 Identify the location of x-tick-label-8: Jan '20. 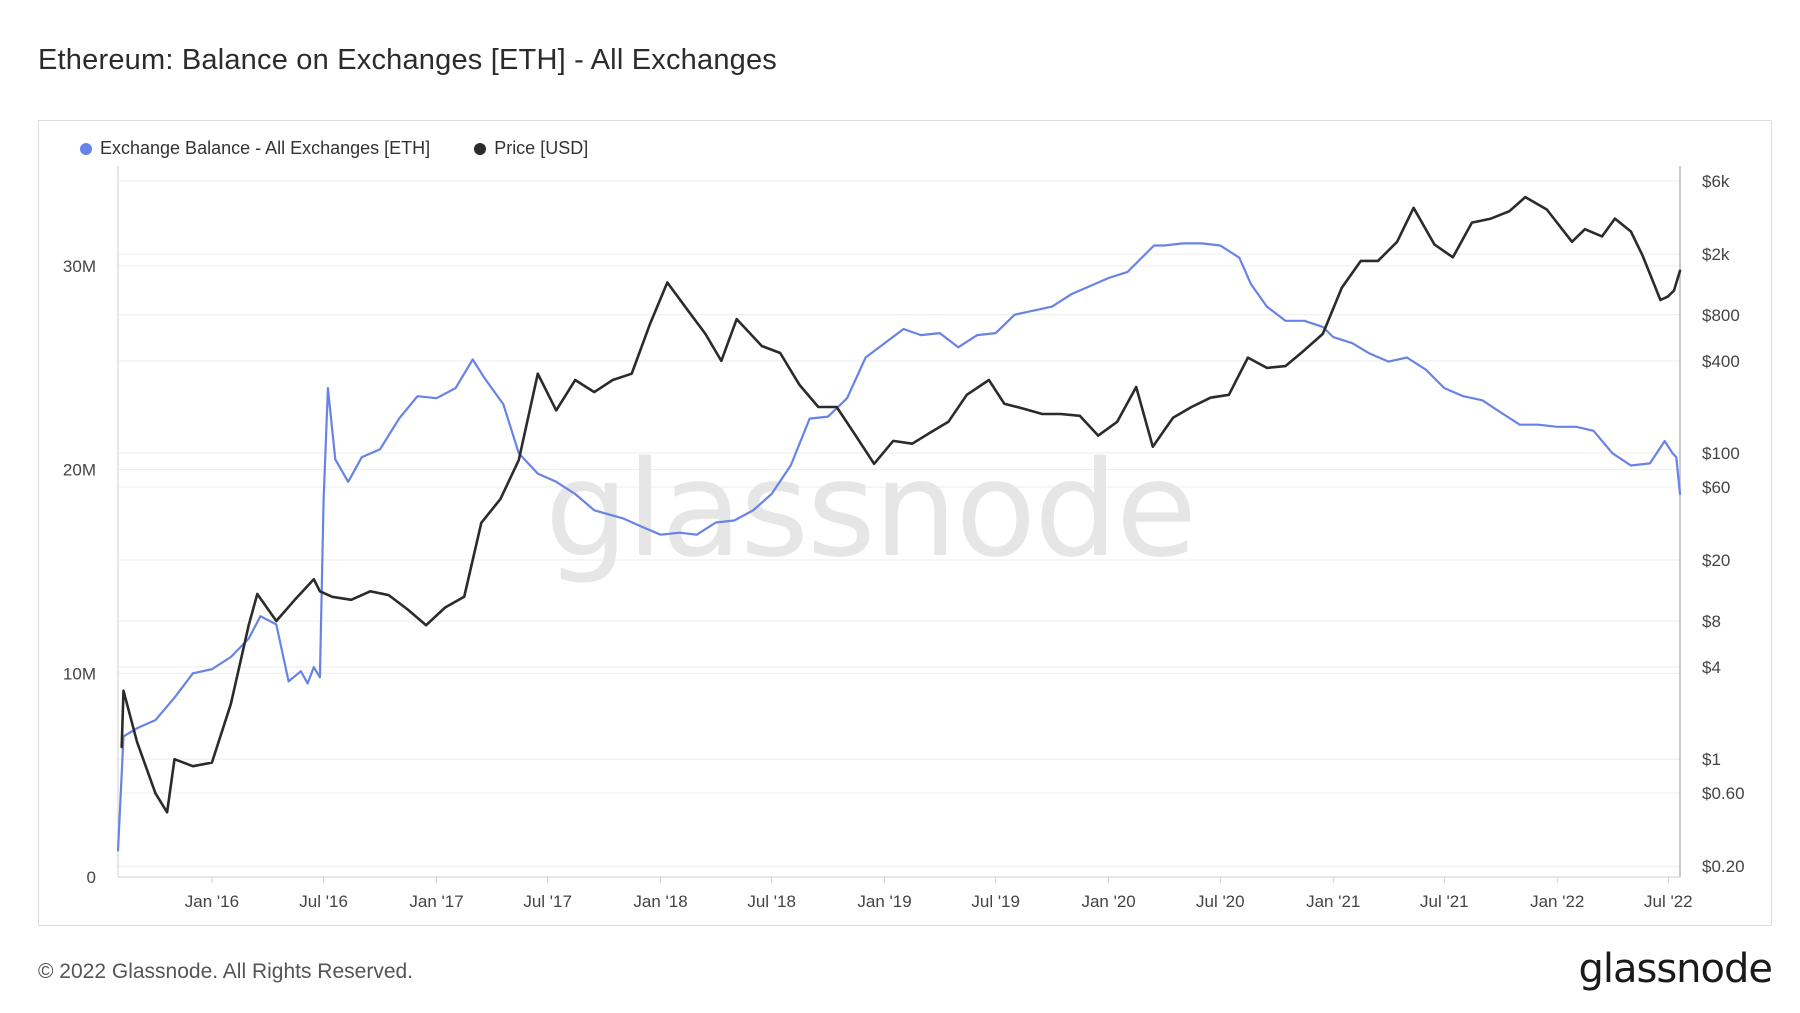
(1108, 901).